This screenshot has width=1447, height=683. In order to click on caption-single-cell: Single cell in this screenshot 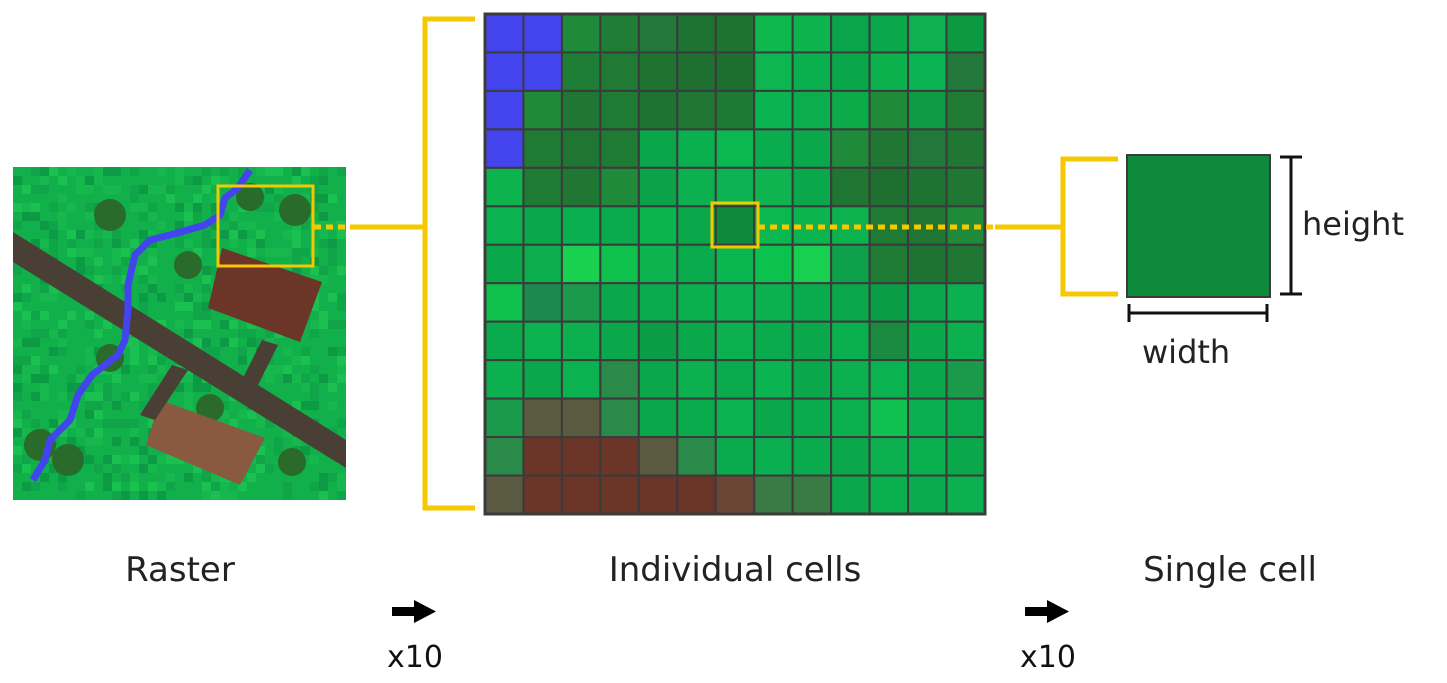, I will do `click(1230, 570)`.